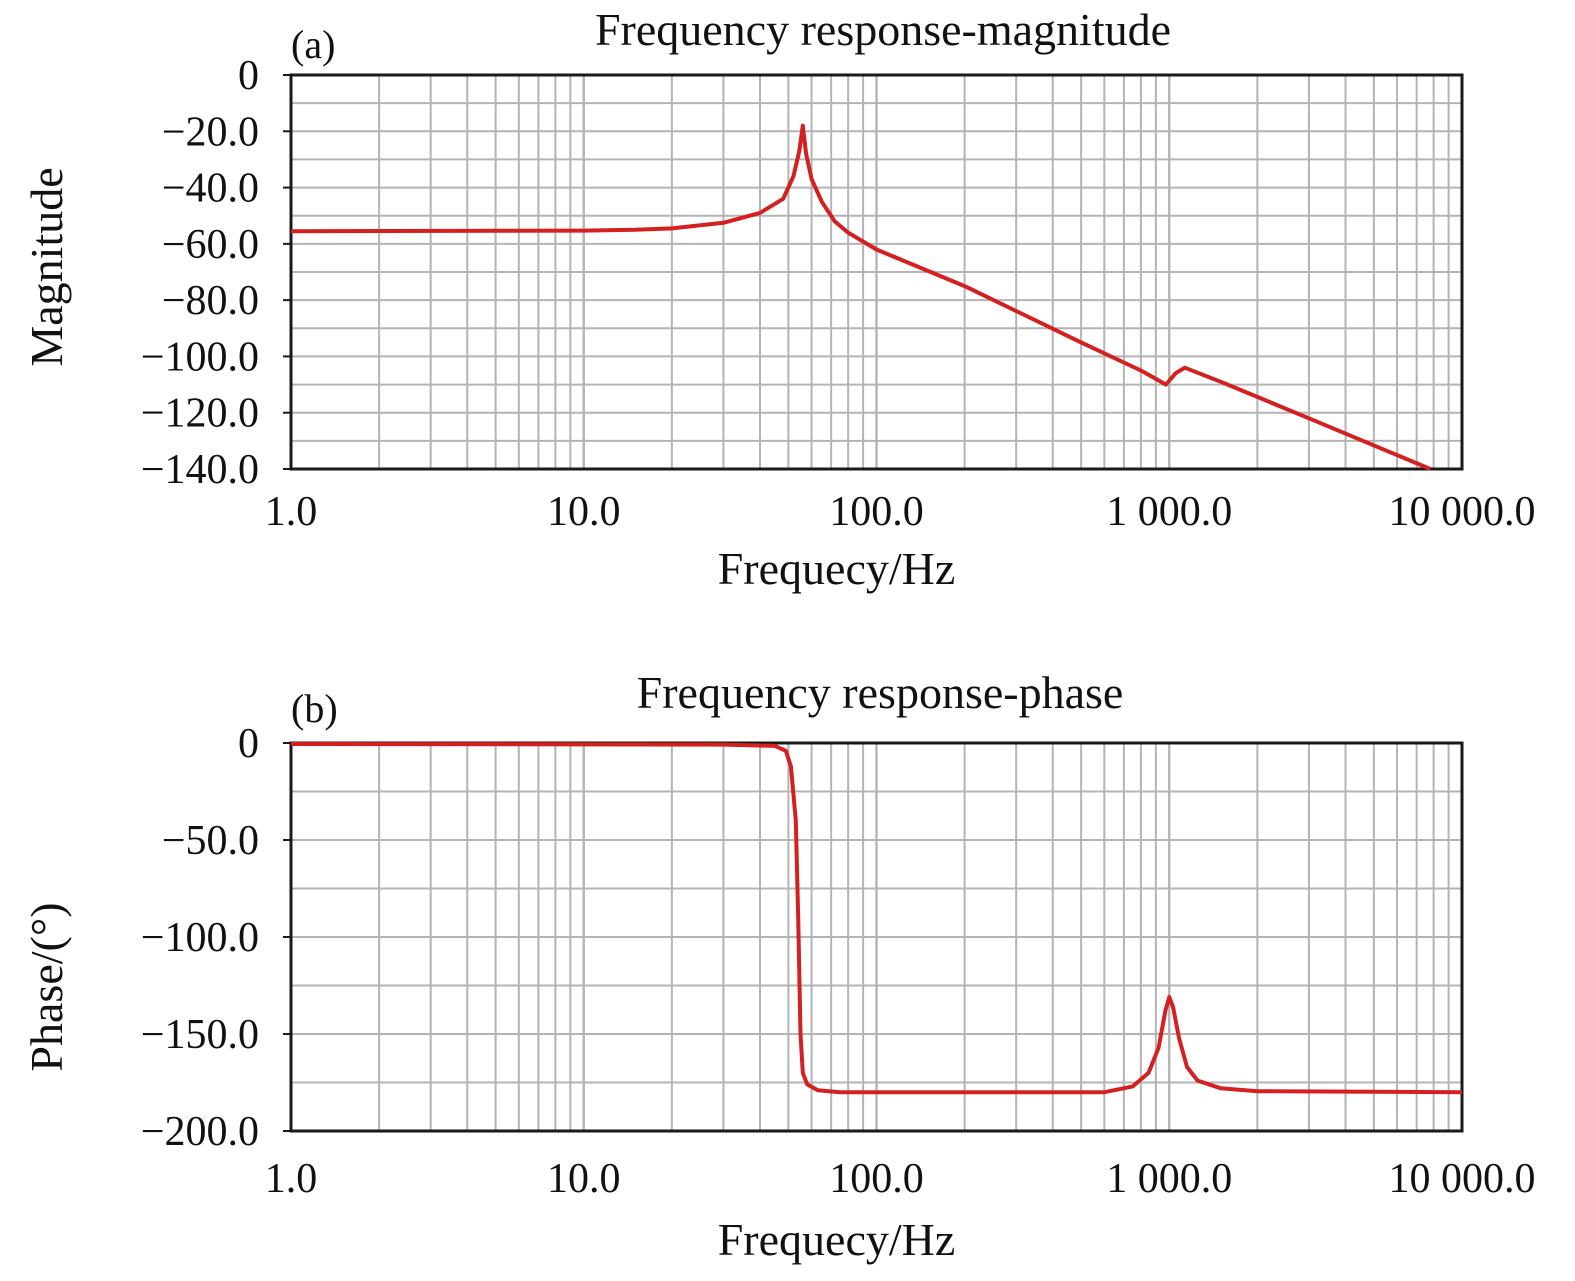 The height and width of the screenshot is (1281, 1575). What do you see at coordinates (200, 1035) in the screenshot?
I see `y-tick-label: −150.0` at bounding box center [200, 1035].